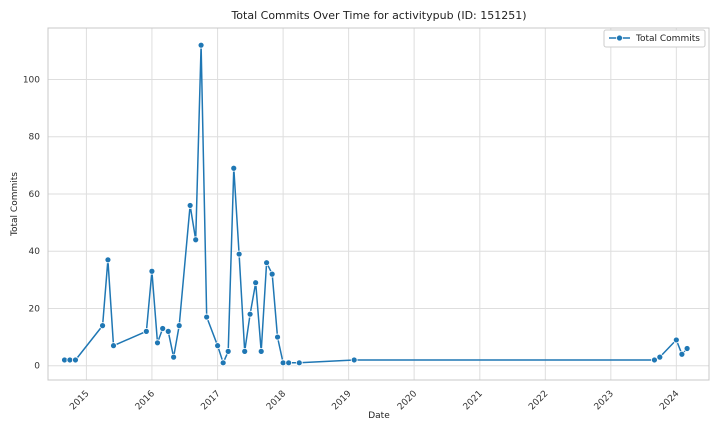 Image resolution: width=720 pixels, height=432 pixels. What do you see at coordinates (667, 39) in the screenshot?
I see `legend-label: Total Commits` at bounding box center [667, 39].